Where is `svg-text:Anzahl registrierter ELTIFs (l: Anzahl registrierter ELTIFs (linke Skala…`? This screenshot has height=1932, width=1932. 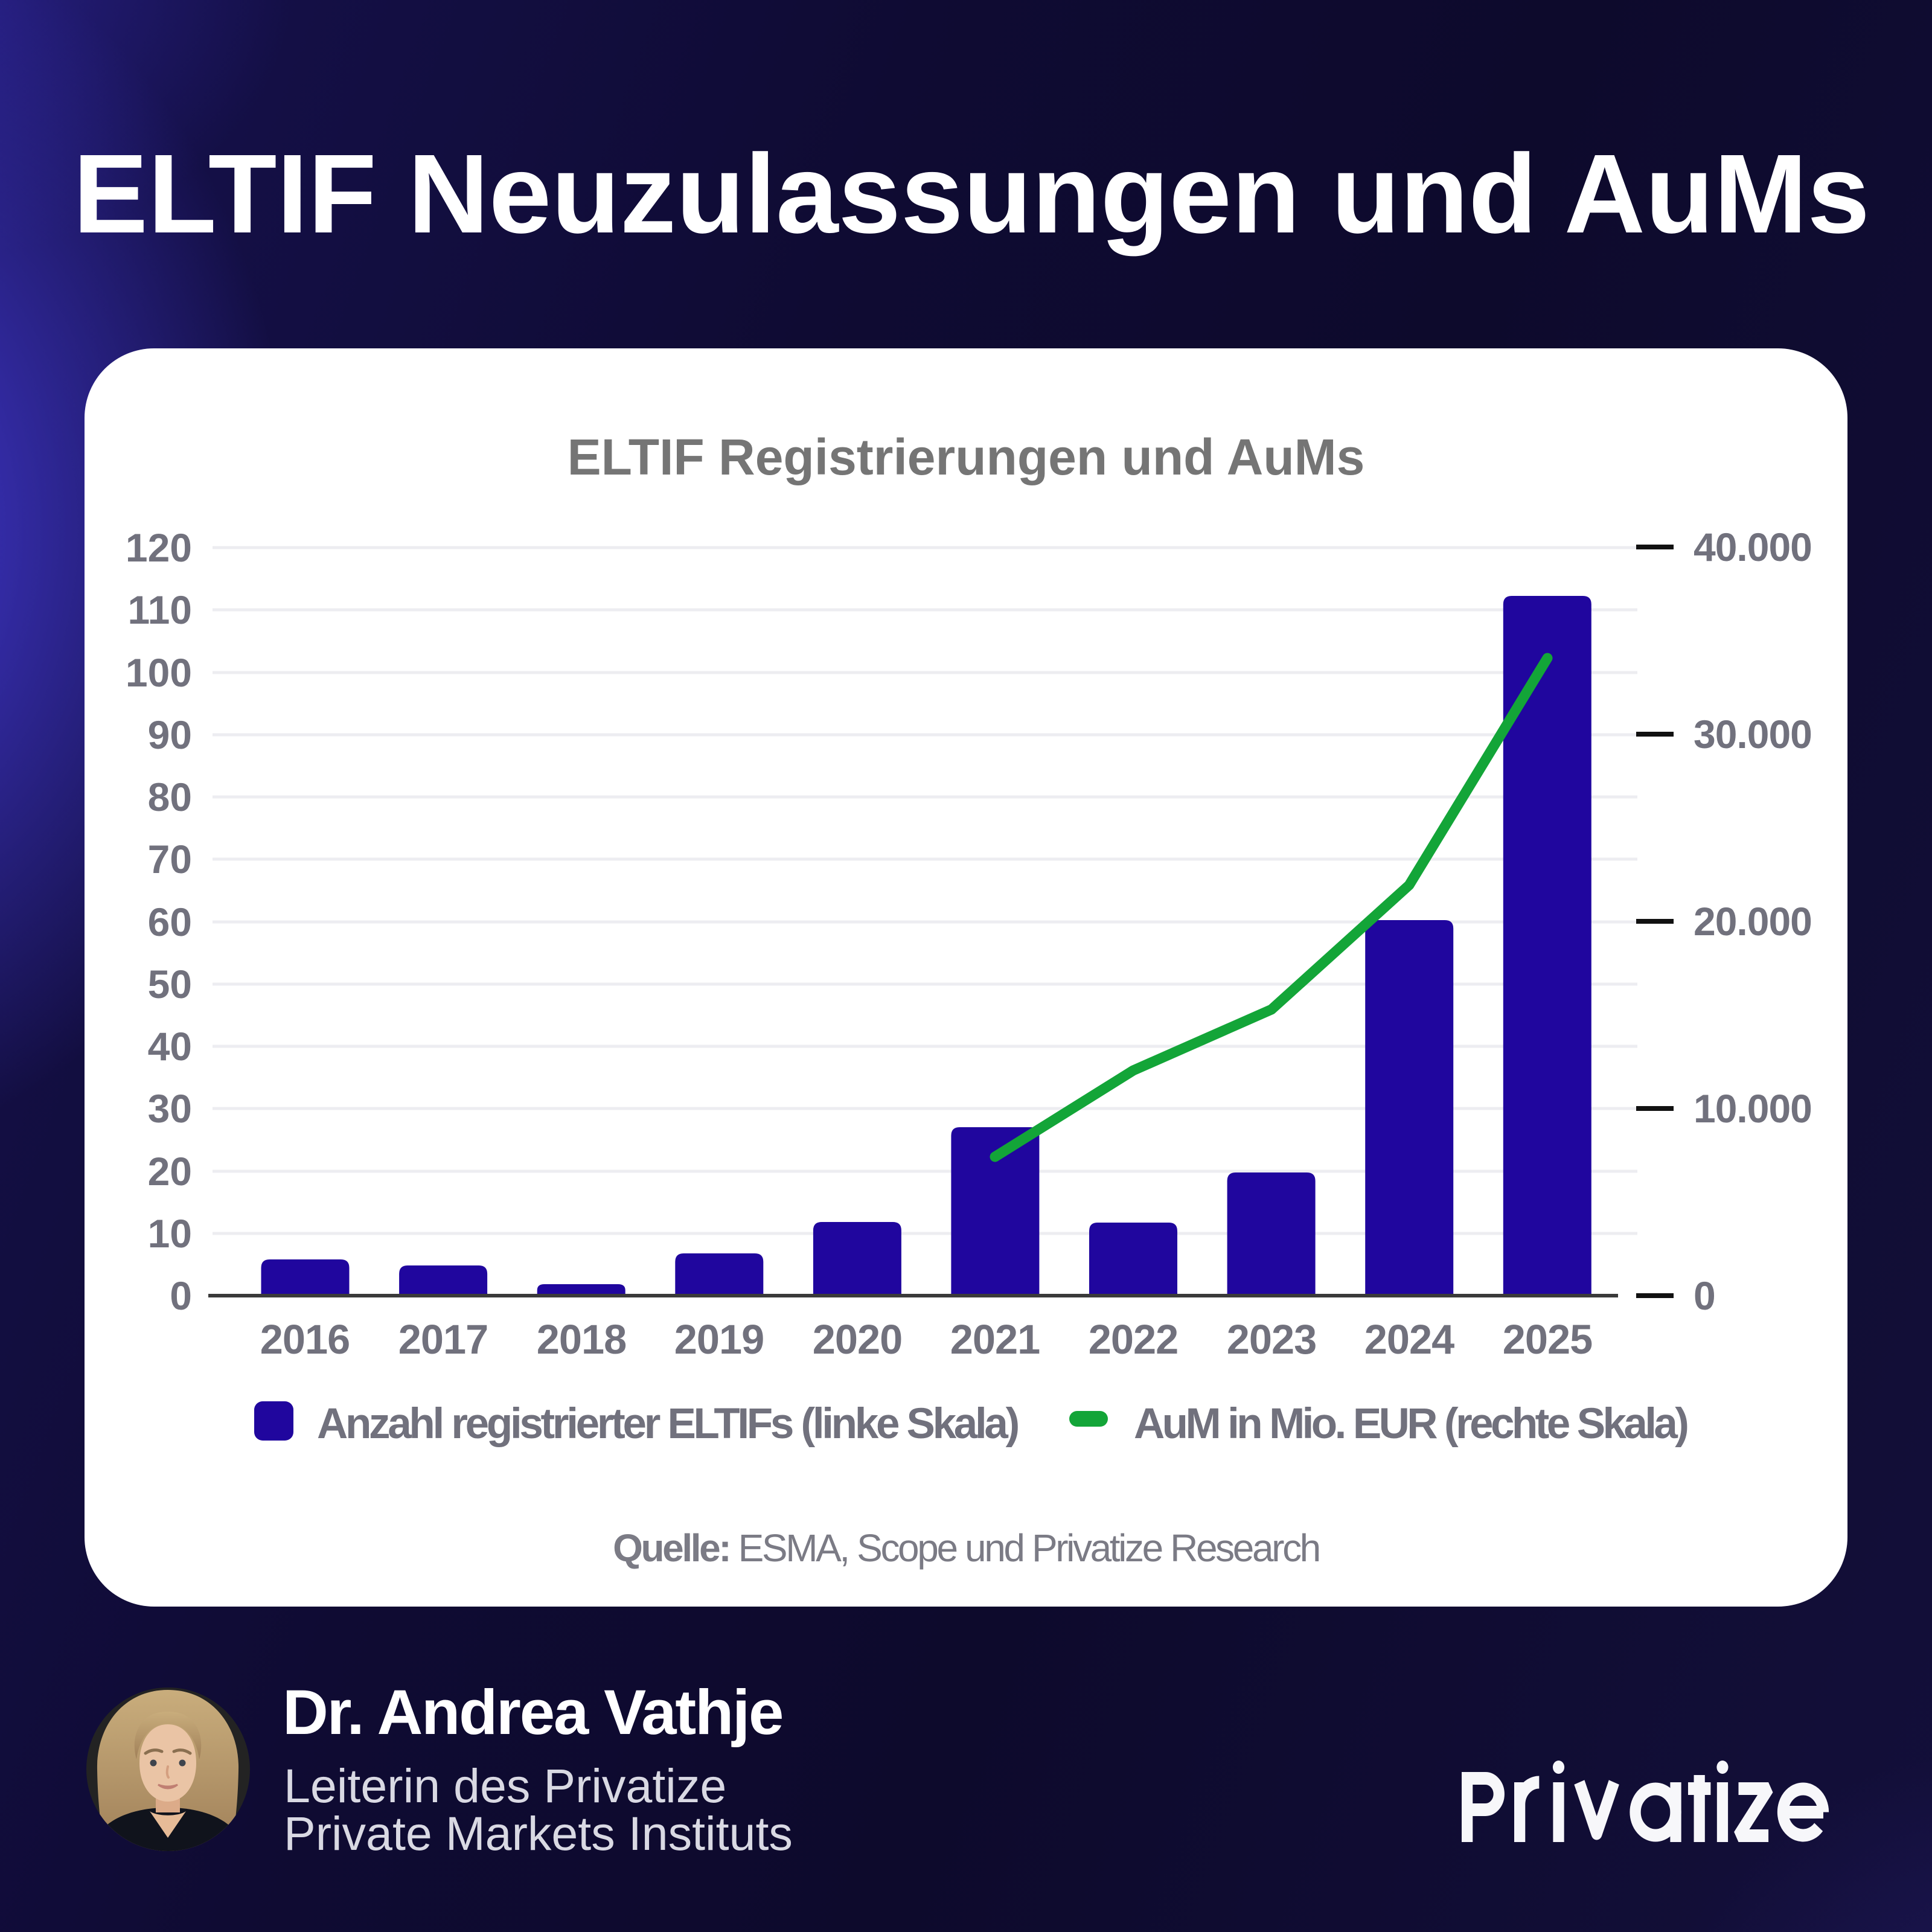 svg-text:Anzahl registrierter ELTIFs (l: Anzahl registrierter ELTIFs (linke Skala… is located at coordinates (668, 1424).